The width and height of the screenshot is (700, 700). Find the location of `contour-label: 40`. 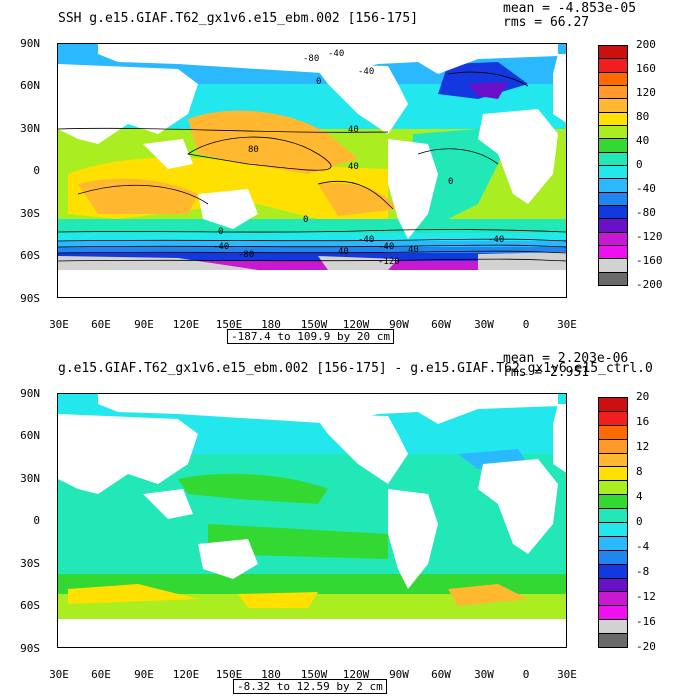

contour-label: 40 is located at coordinates (353, 130).